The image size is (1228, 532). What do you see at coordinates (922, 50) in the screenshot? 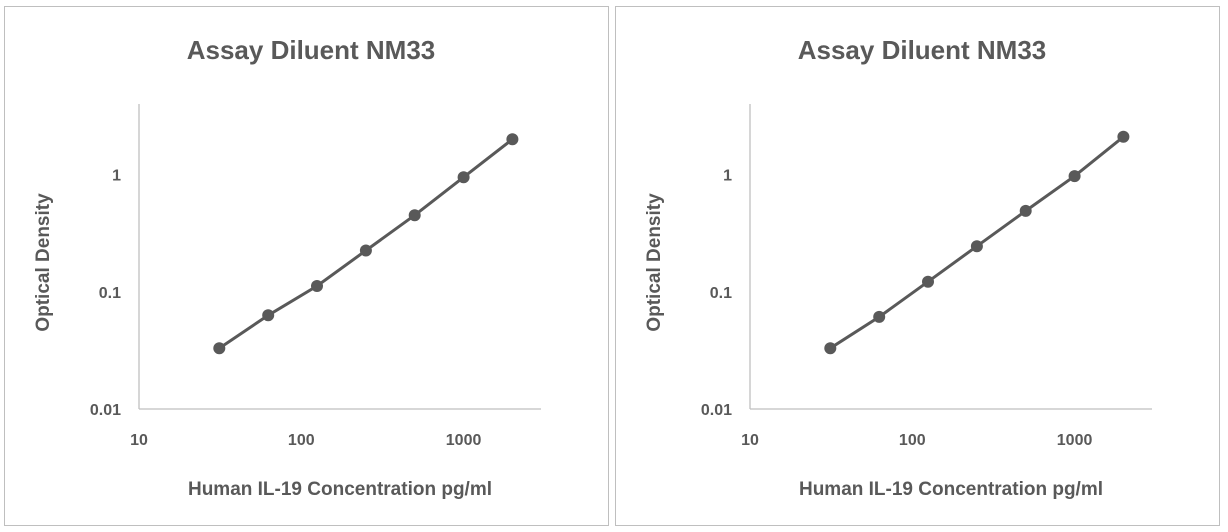
I see `chart-title-right: Assay Diluent NM33` at bounding box center [922, 50].